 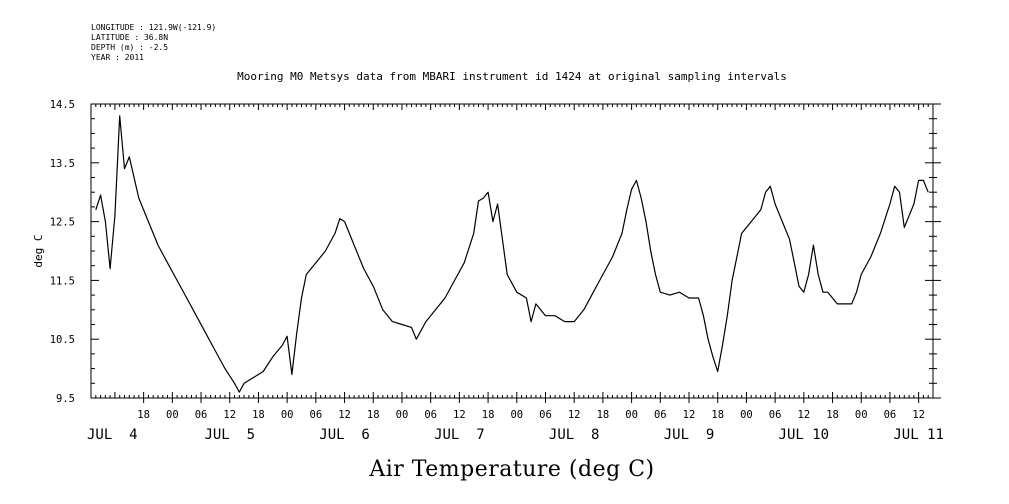 What do you see at coordinates (117, 57) in the screenshot?
I see `year-label: YEAR : 2011` at bounding box center [117, 57].